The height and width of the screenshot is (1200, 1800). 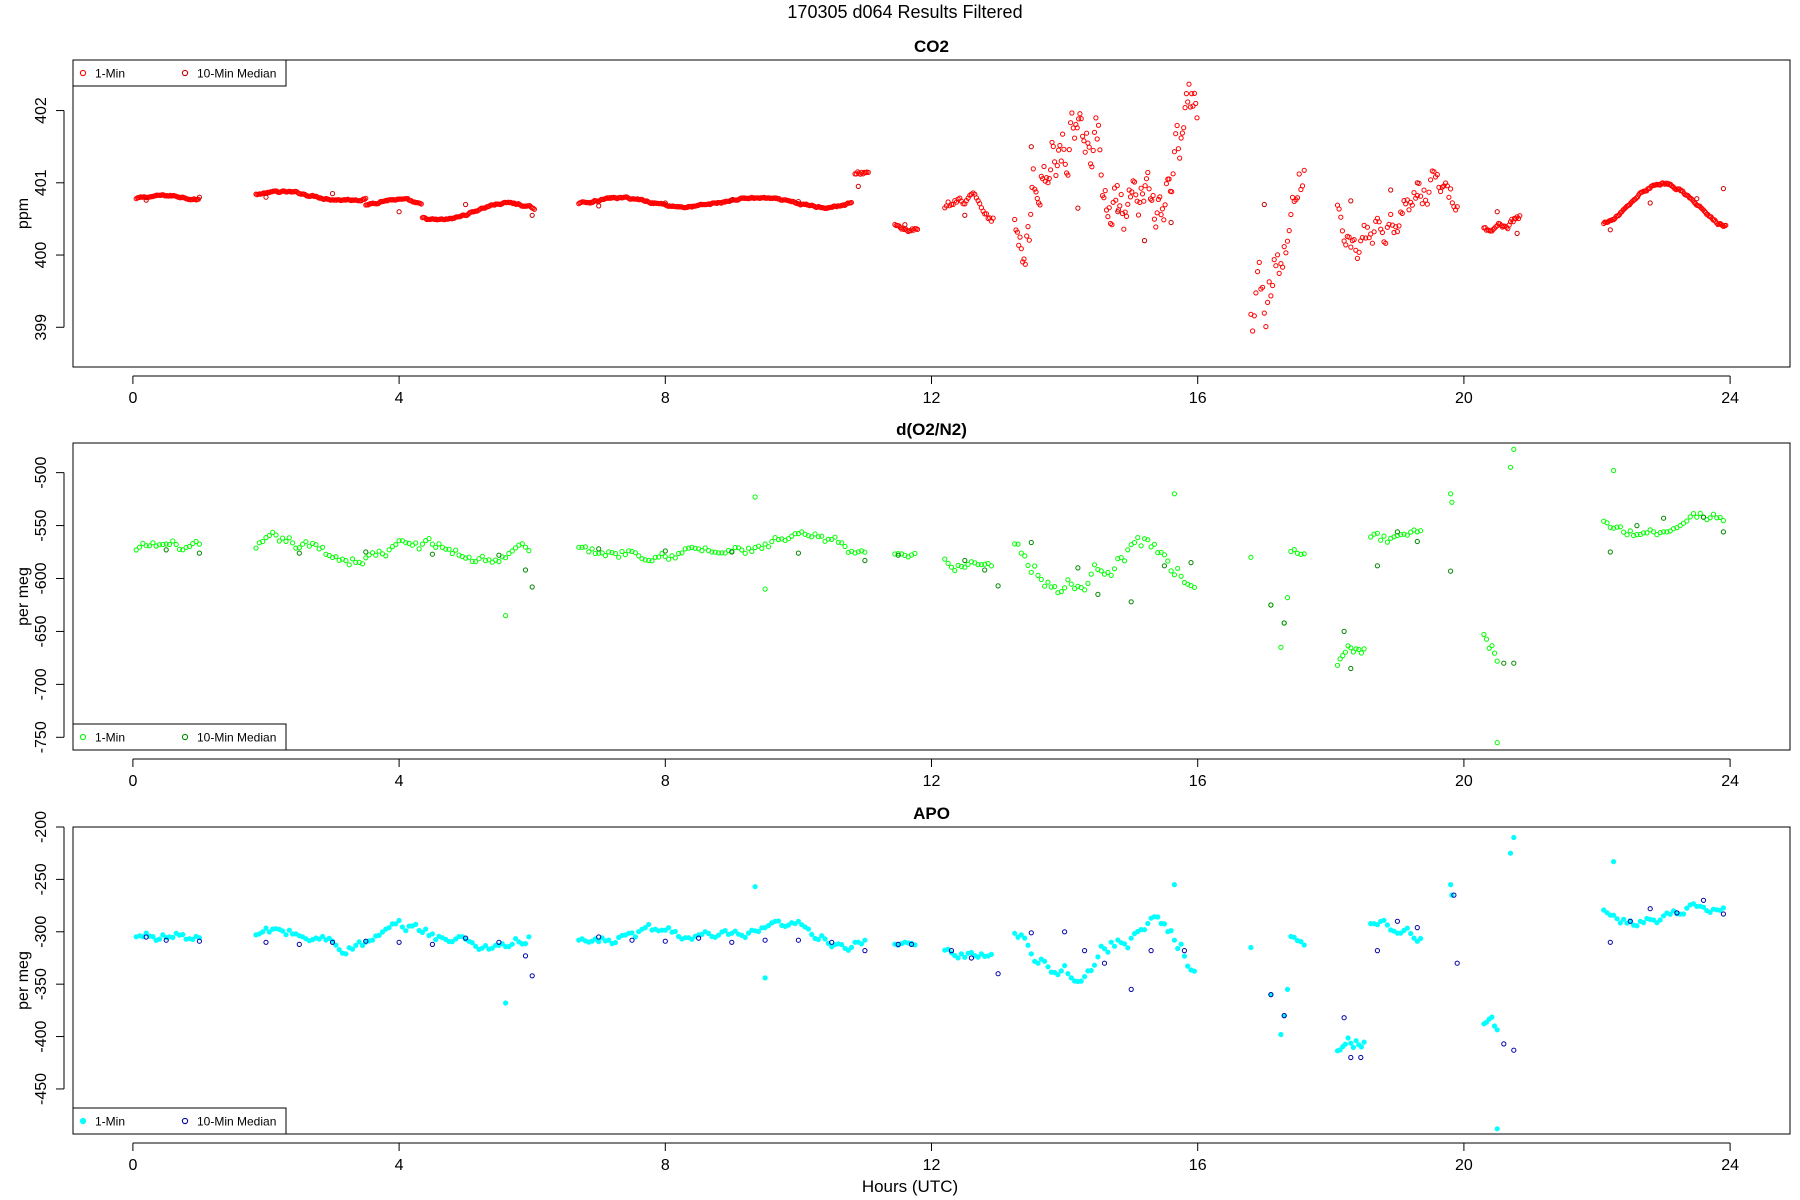 I want to click on y-axis-label: per meg, so click(x=23, y=980).